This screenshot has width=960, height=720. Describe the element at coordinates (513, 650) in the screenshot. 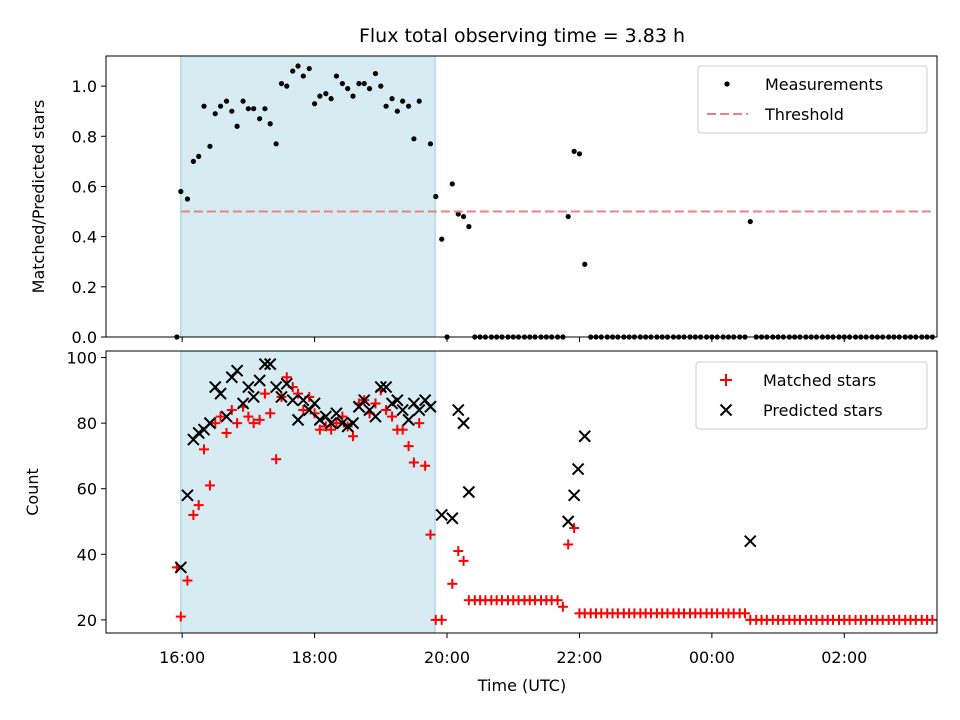

I see `x-ticks-bottom: 16:00 18:00 20:00 22:00 00:00 02:00` at that location.